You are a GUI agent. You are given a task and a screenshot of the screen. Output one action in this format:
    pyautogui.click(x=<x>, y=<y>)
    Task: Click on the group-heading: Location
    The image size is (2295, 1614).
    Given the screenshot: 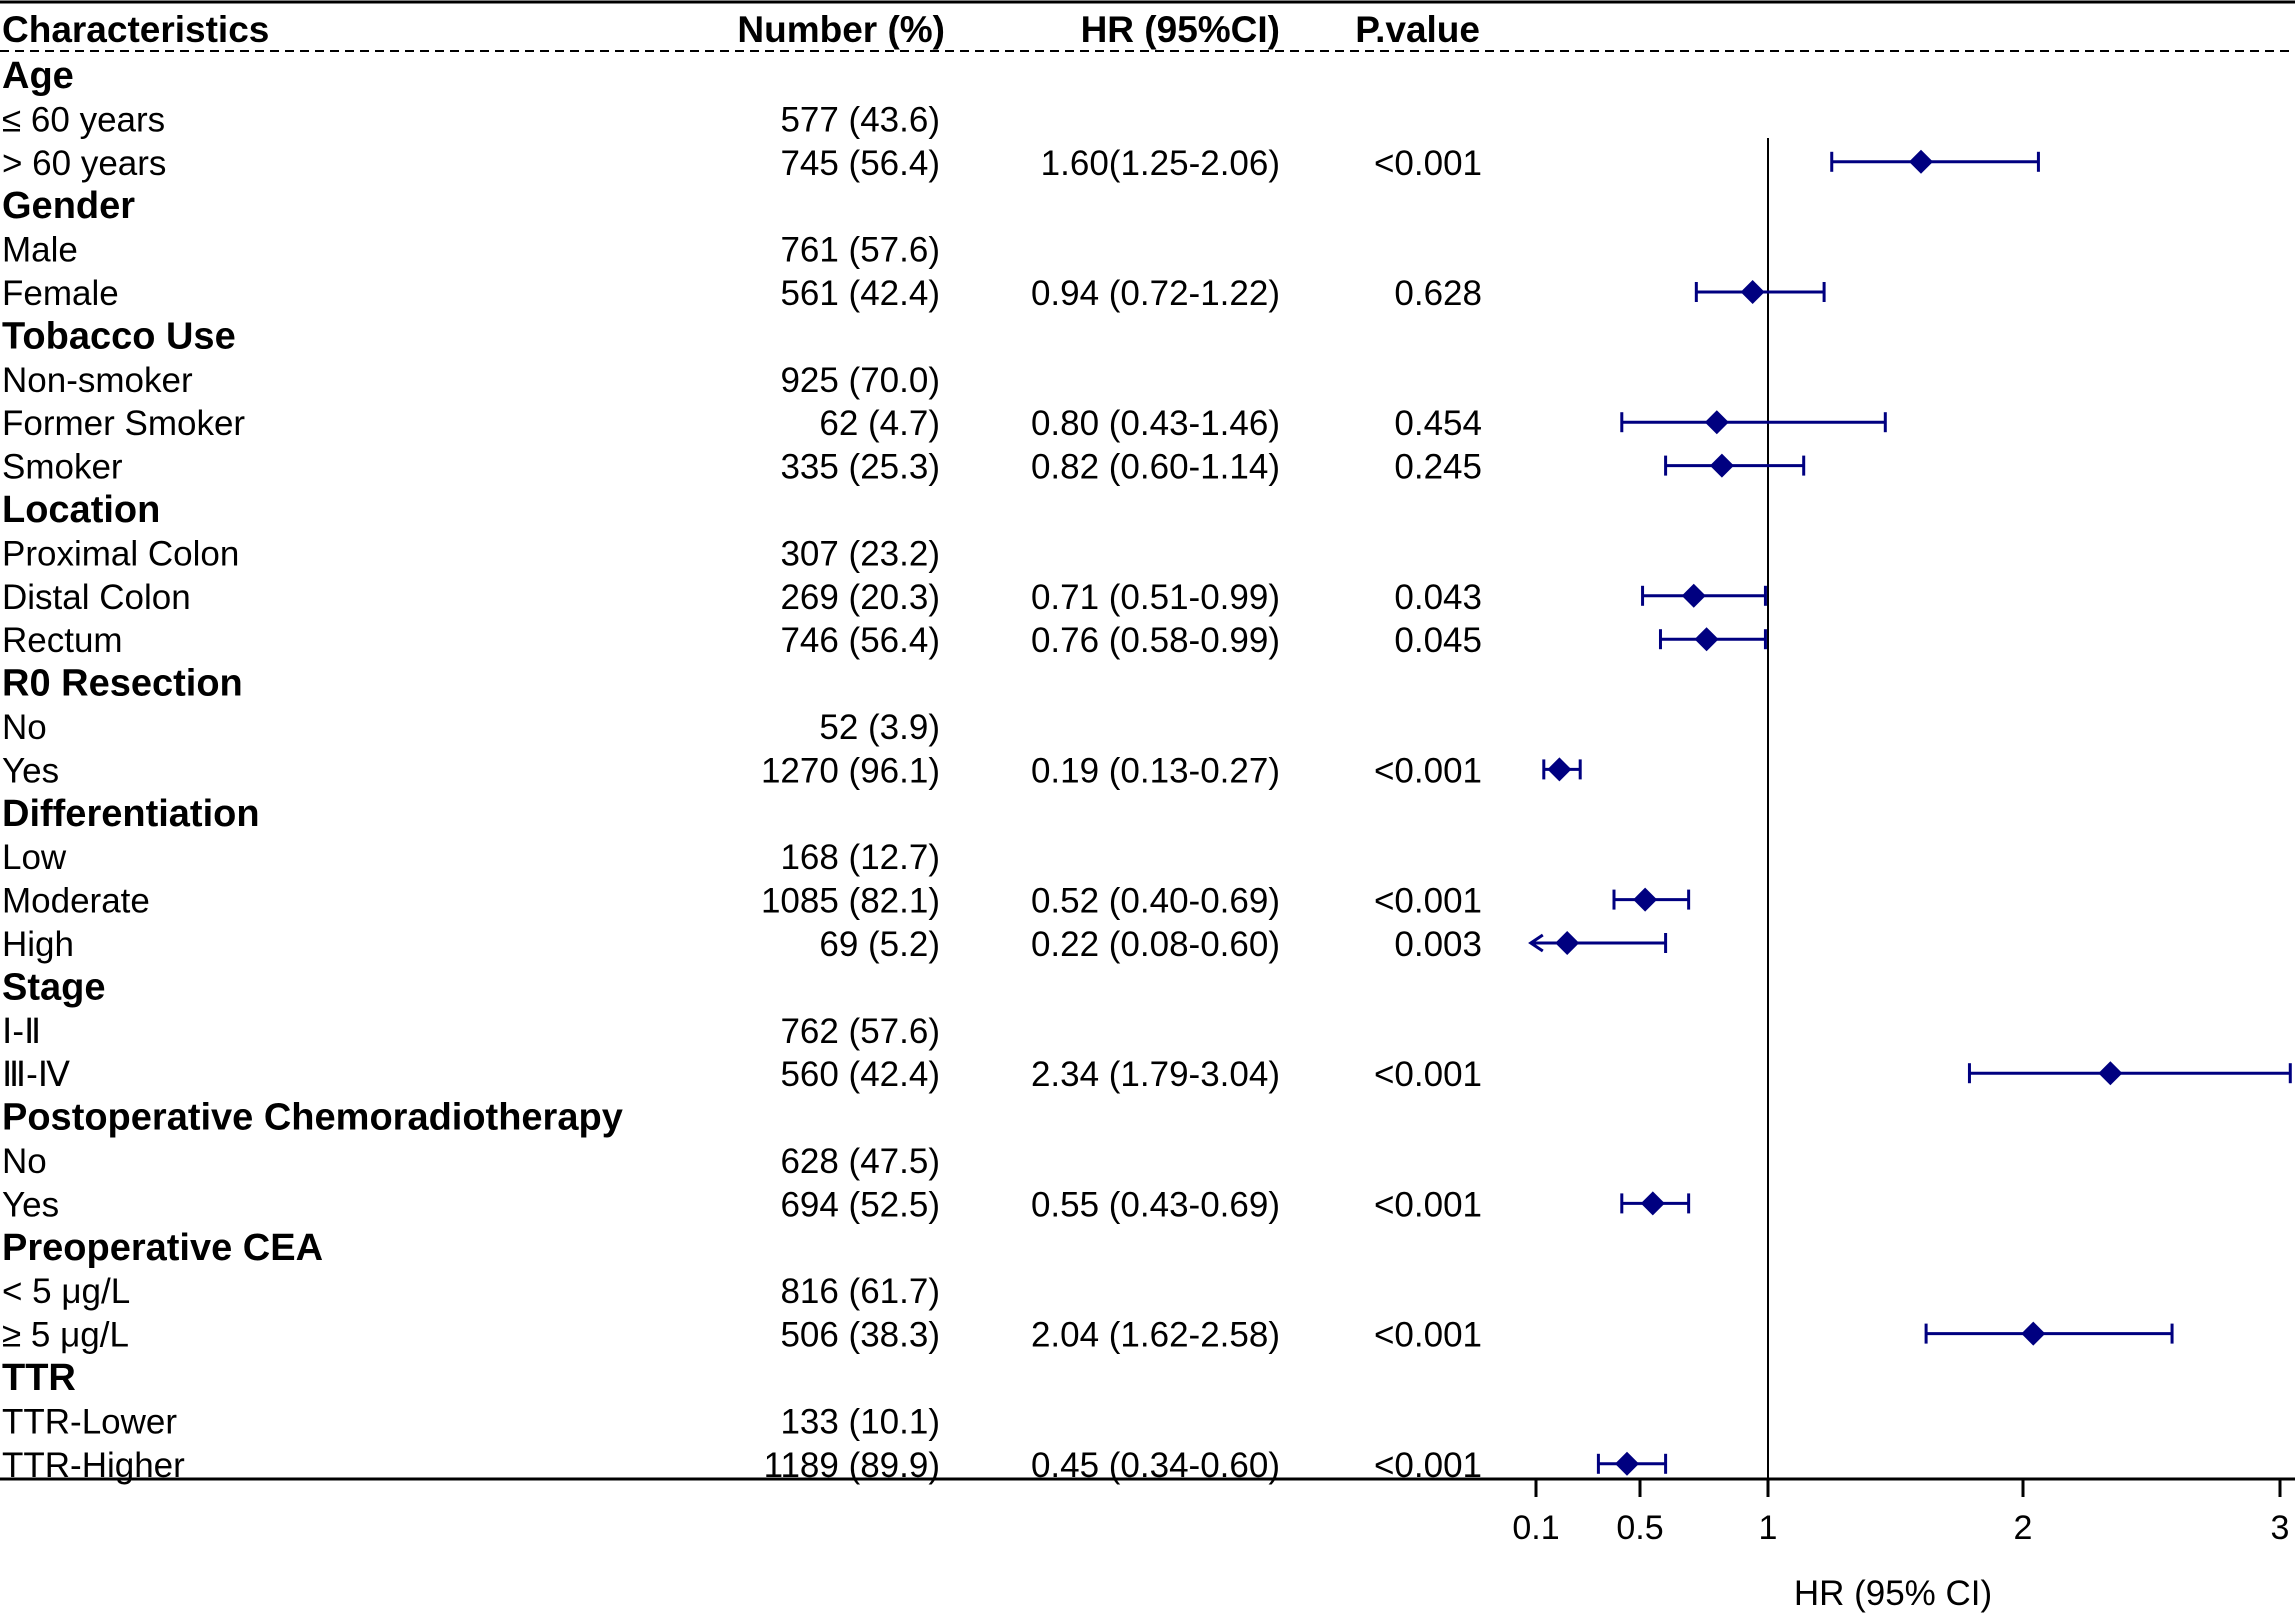 What is the action you would take?
    pyautogui.click(x=81, y=510)
    